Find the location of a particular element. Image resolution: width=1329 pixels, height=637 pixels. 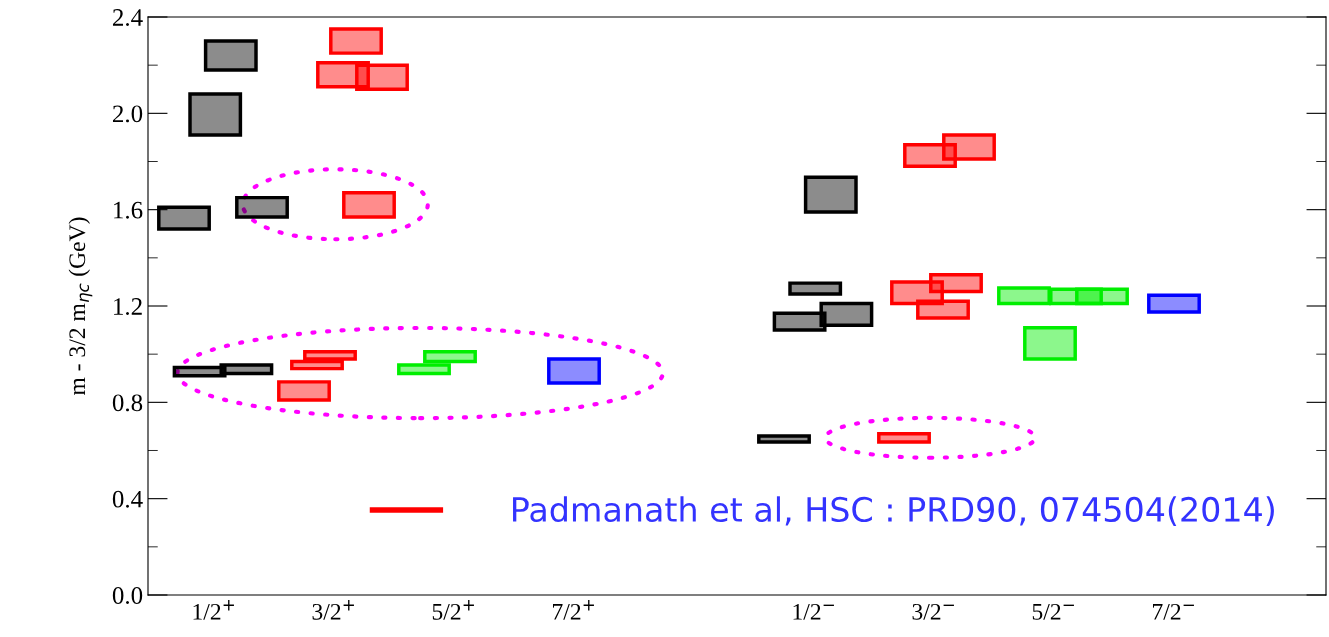

y-axis-title: m - 3/2 m$_{ηc}$ (GeV) is located at coordinates (80, 306).